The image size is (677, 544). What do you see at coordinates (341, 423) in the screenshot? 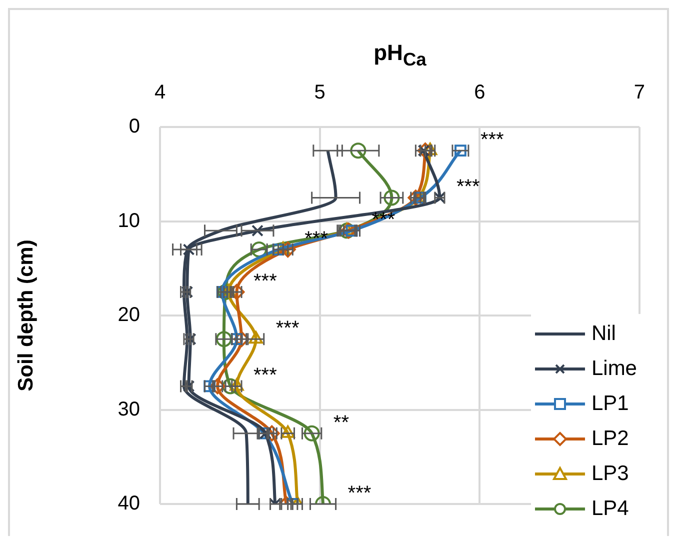
I see `annotation: **` at bounding box center [341, 423].